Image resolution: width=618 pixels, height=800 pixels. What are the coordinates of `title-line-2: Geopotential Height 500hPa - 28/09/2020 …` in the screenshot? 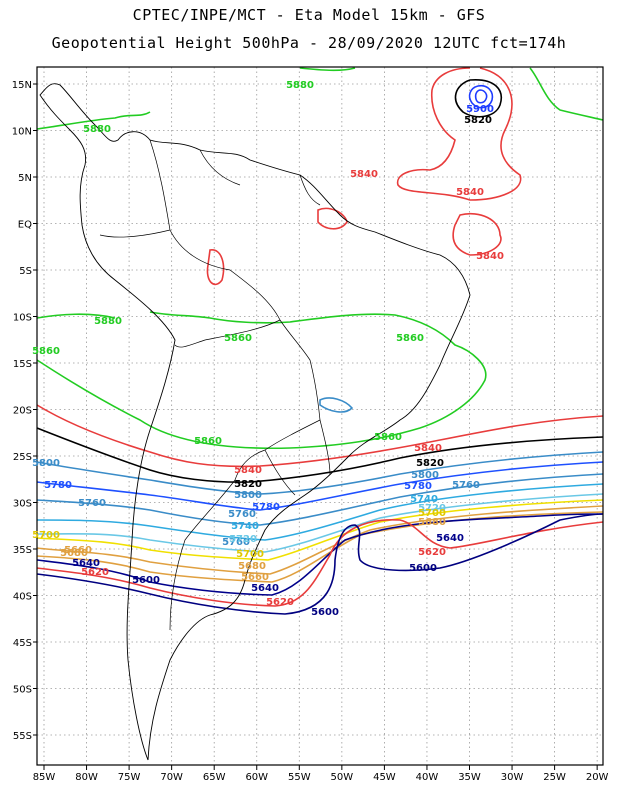 It's located at (309, 43).